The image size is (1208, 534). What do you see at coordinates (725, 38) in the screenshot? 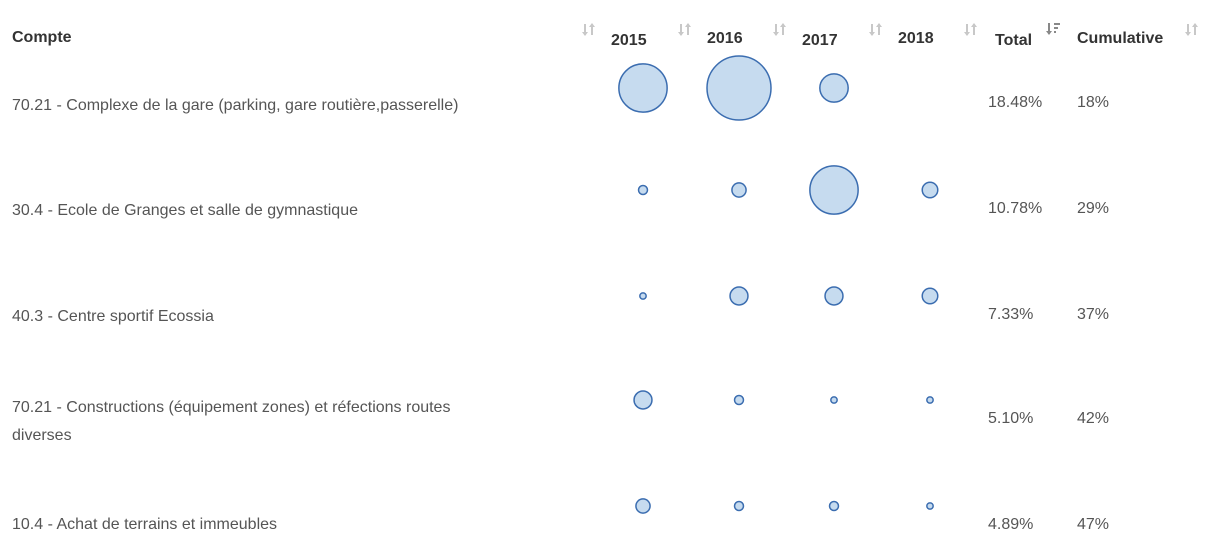
I see `header-year: 2016` at bounding box center [725, 38].